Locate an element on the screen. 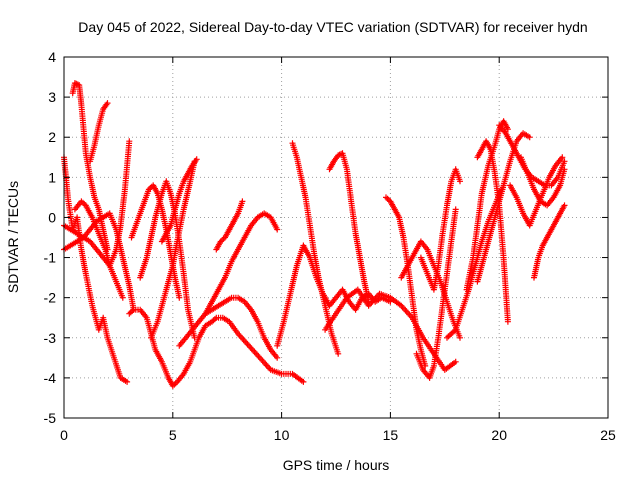 The image size is (640, 480). series-sat-e is located at coordinates (99, 261).